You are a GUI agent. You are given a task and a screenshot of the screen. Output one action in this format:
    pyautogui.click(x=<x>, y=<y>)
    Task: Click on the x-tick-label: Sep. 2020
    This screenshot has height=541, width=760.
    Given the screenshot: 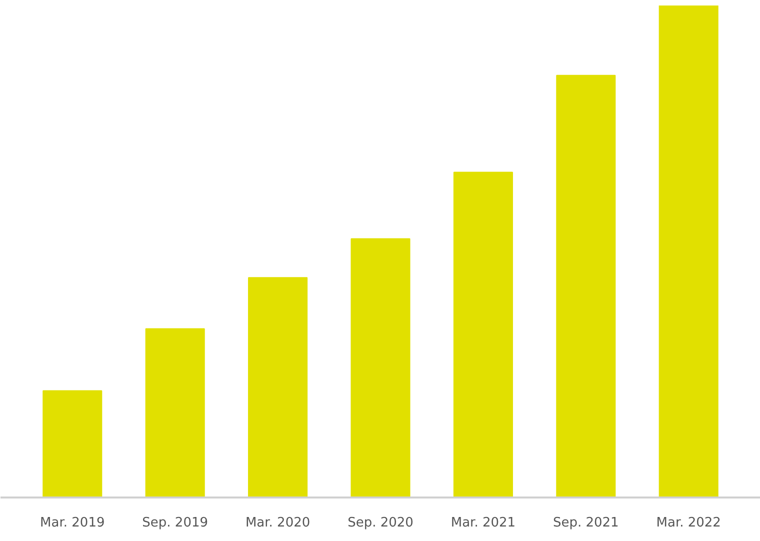 What is the action you would take?
    pyautogui.click(x=381, y=523)
    